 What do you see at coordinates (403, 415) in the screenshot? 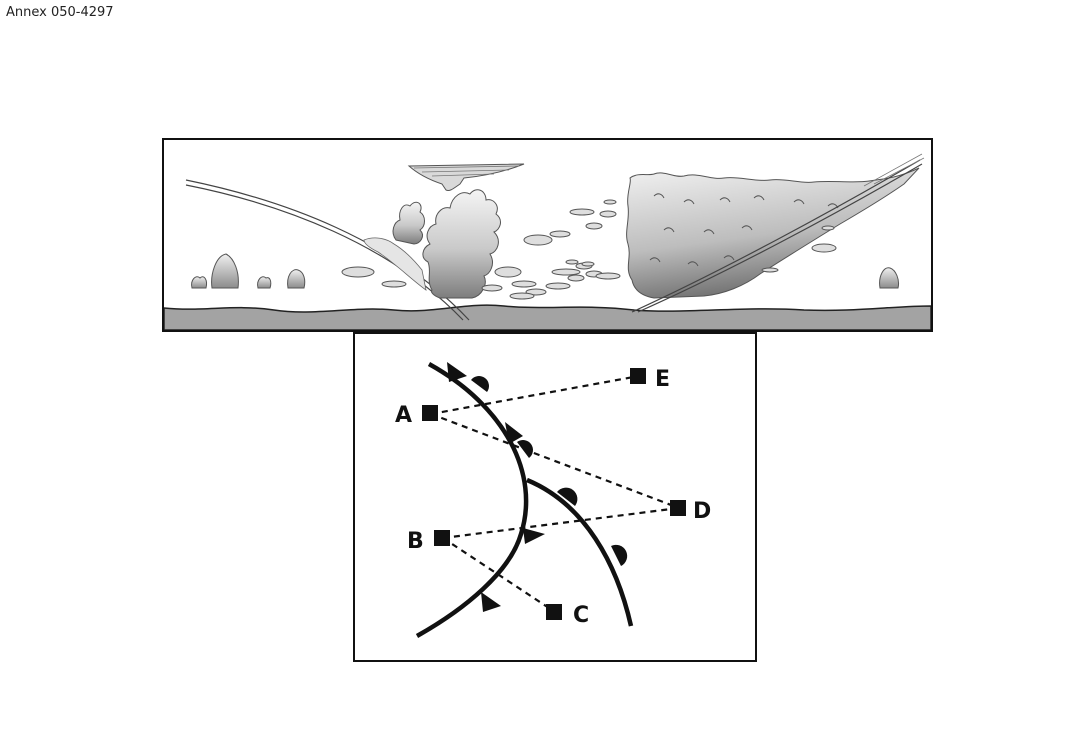
I see `point-a-label: A` at bounding box center [403, 415].